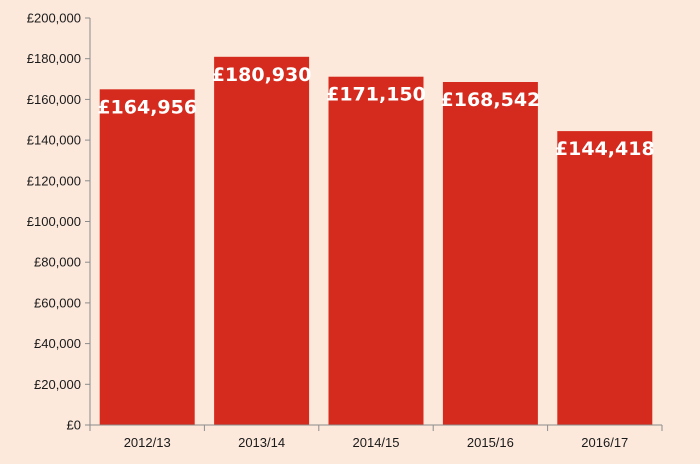  Describe the element at coordinates (57, 262) in the screenshot. I see `y-tick-label: £80,000` at that location.